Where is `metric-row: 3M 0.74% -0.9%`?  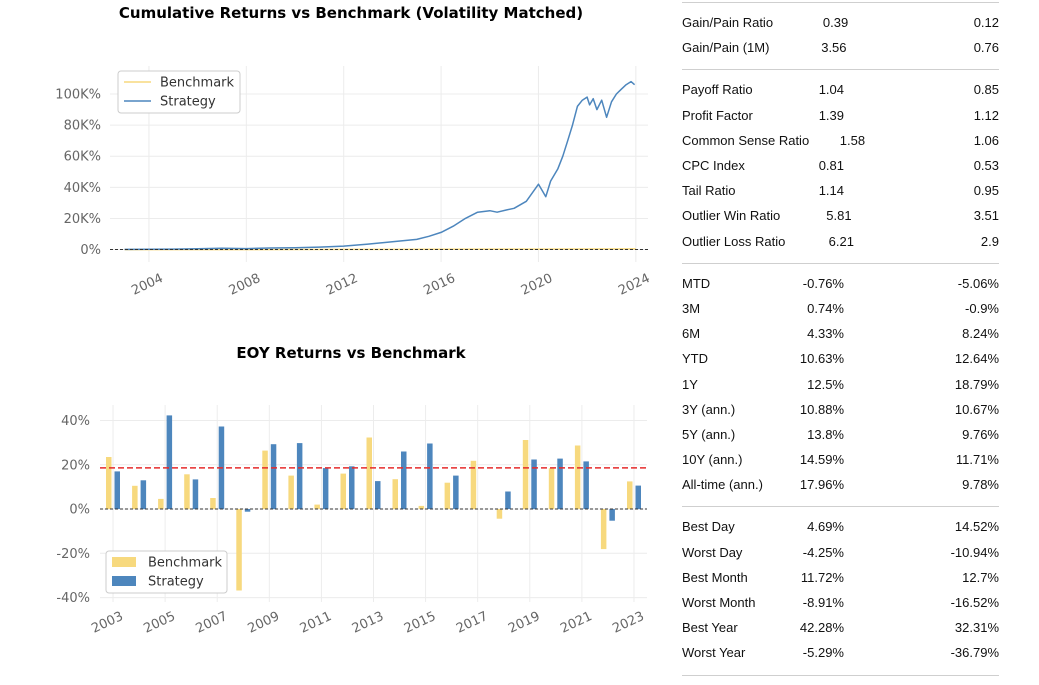
metric-row: 3M 0.74% -0.9% is located at coordinates (840, 308).